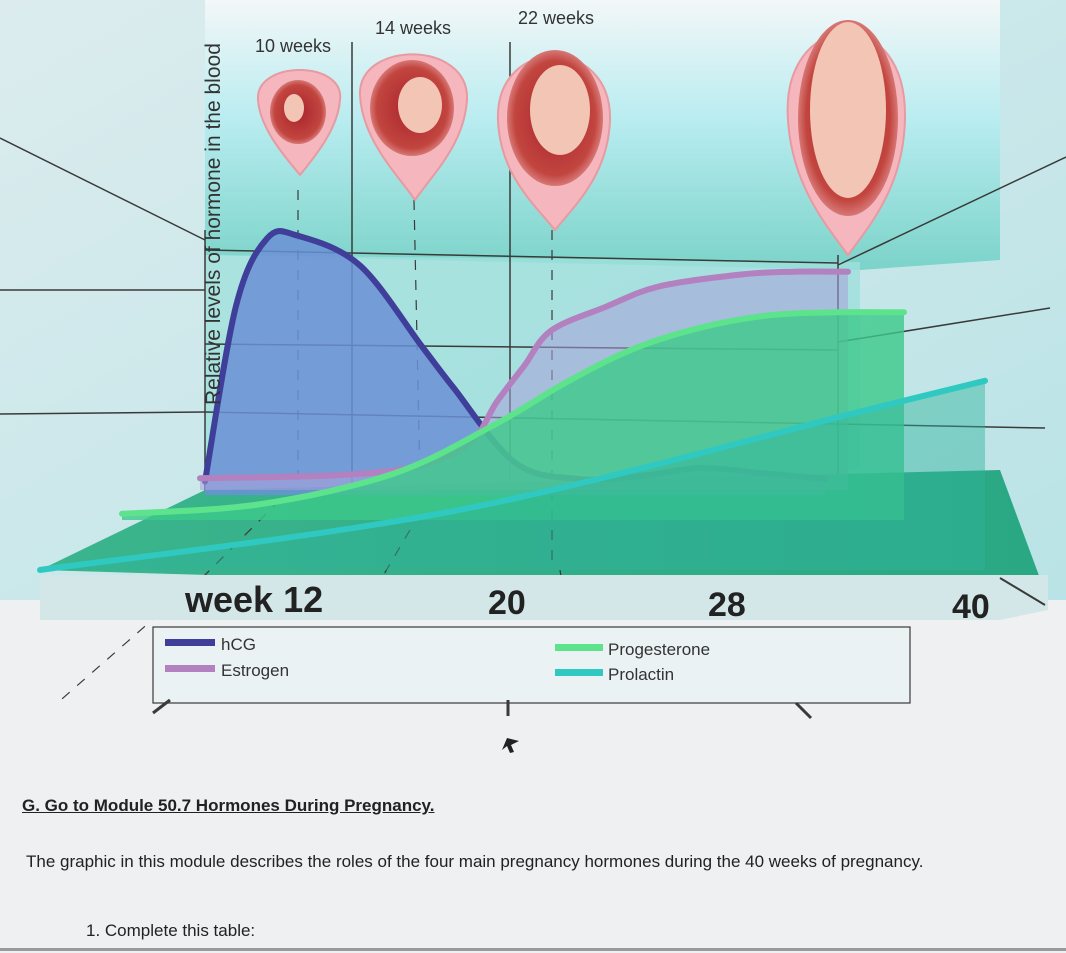  I want to click on legend-label-estrogen: Estrogen, so click(255, 670).